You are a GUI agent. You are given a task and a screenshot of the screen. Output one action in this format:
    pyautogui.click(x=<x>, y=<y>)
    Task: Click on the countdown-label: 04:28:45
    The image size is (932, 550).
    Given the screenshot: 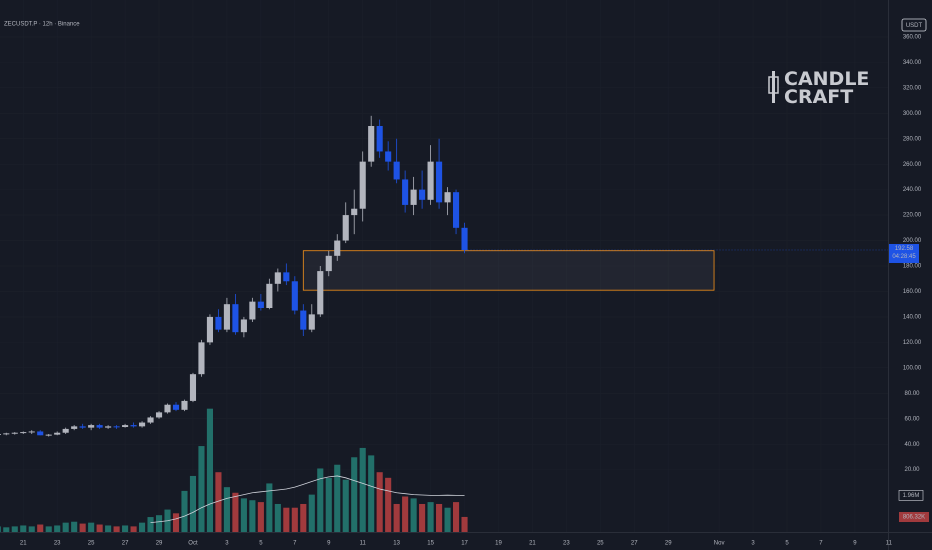 What is the action you would take?
    pyautogui.click(x=904, y=257)
    